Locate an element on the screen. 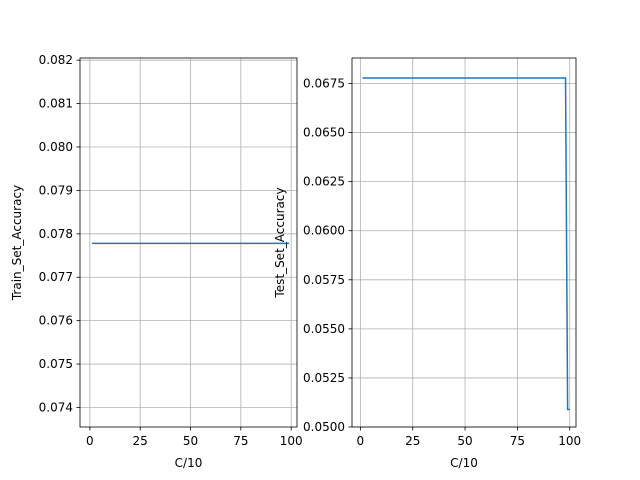  y-tick-label: 0.0575 is located at coordinates (324, 280).